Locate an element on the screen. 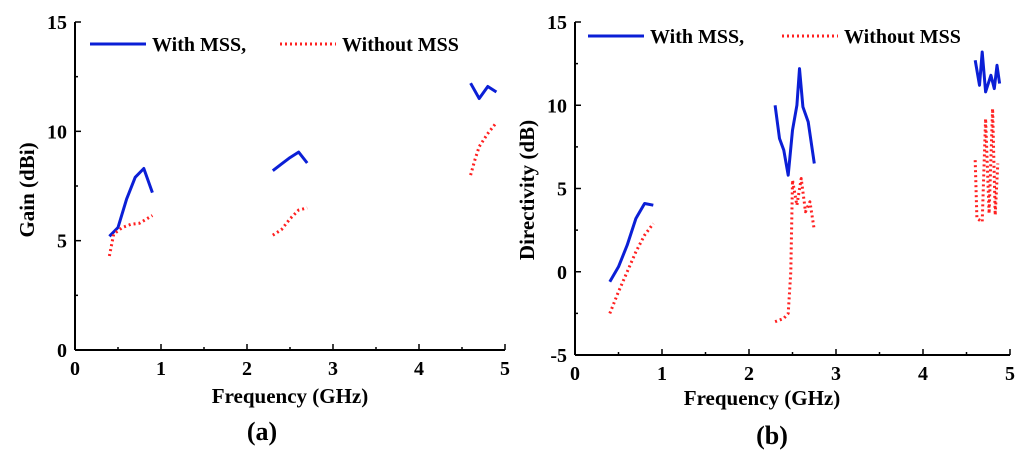 The image size is (1024, 457). caption-b: (b) is located at coordinates (772, 435).